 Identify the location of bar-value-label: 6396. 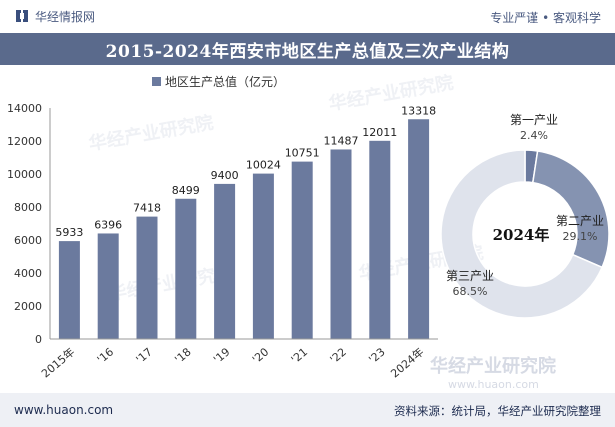
(108, 224).